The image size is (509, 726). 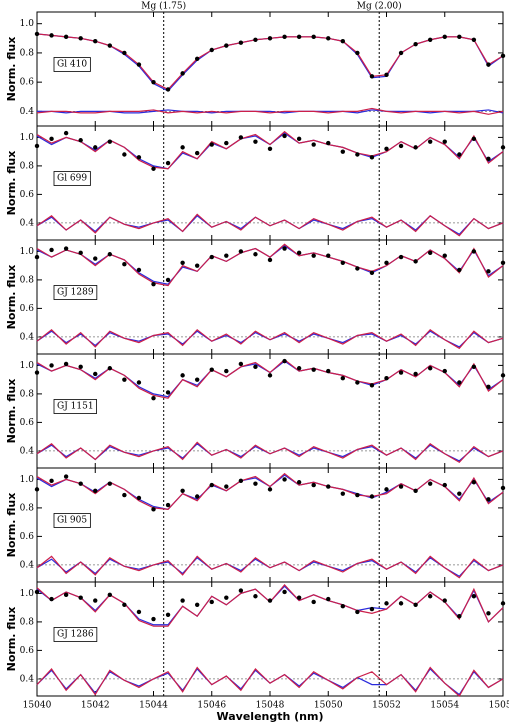 I want to click on panel-label: GJ 1286, so click(x=75, y=635).